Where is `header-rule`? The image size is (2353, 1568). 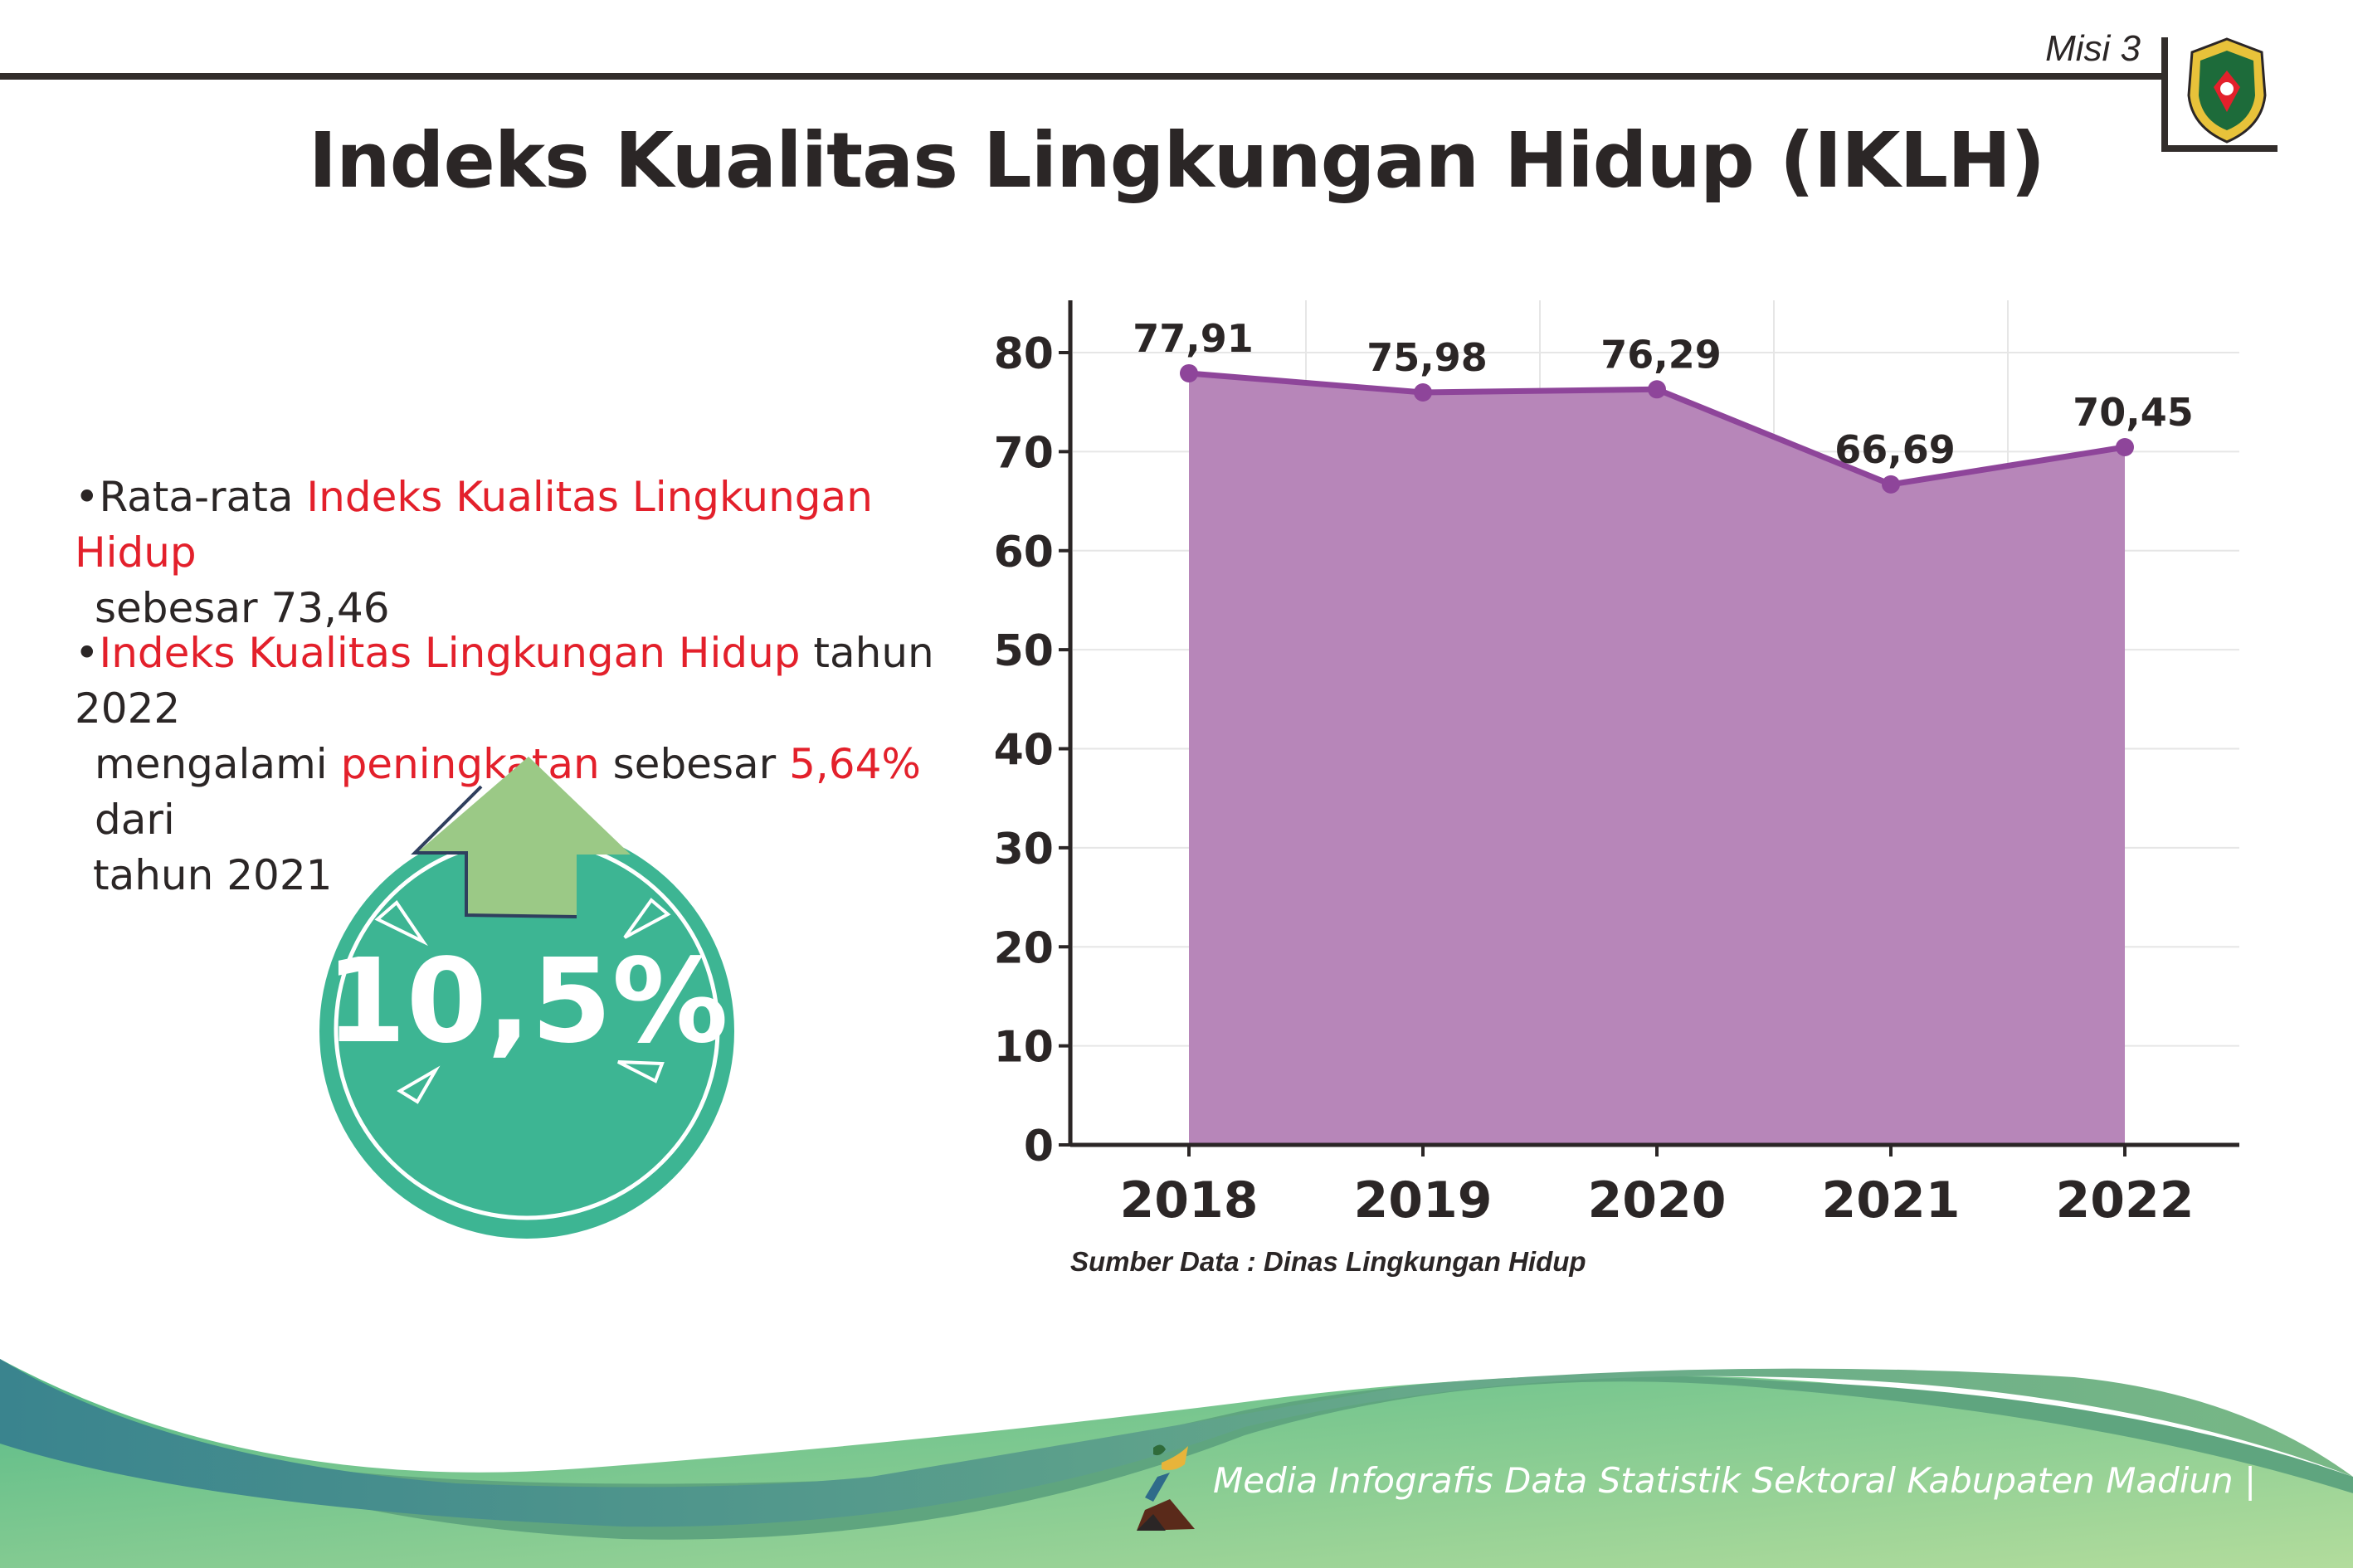
header-rule is located at coordinates (1080, 76).